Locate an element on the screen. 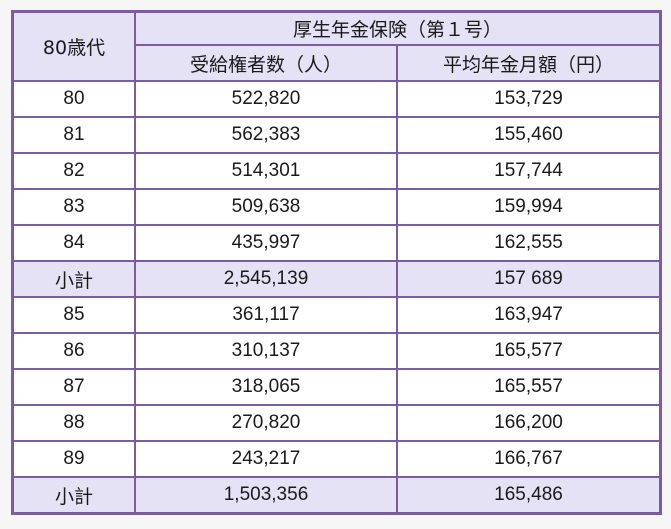  recipients-cell: 243,217 is located at coordinates (266, 459).